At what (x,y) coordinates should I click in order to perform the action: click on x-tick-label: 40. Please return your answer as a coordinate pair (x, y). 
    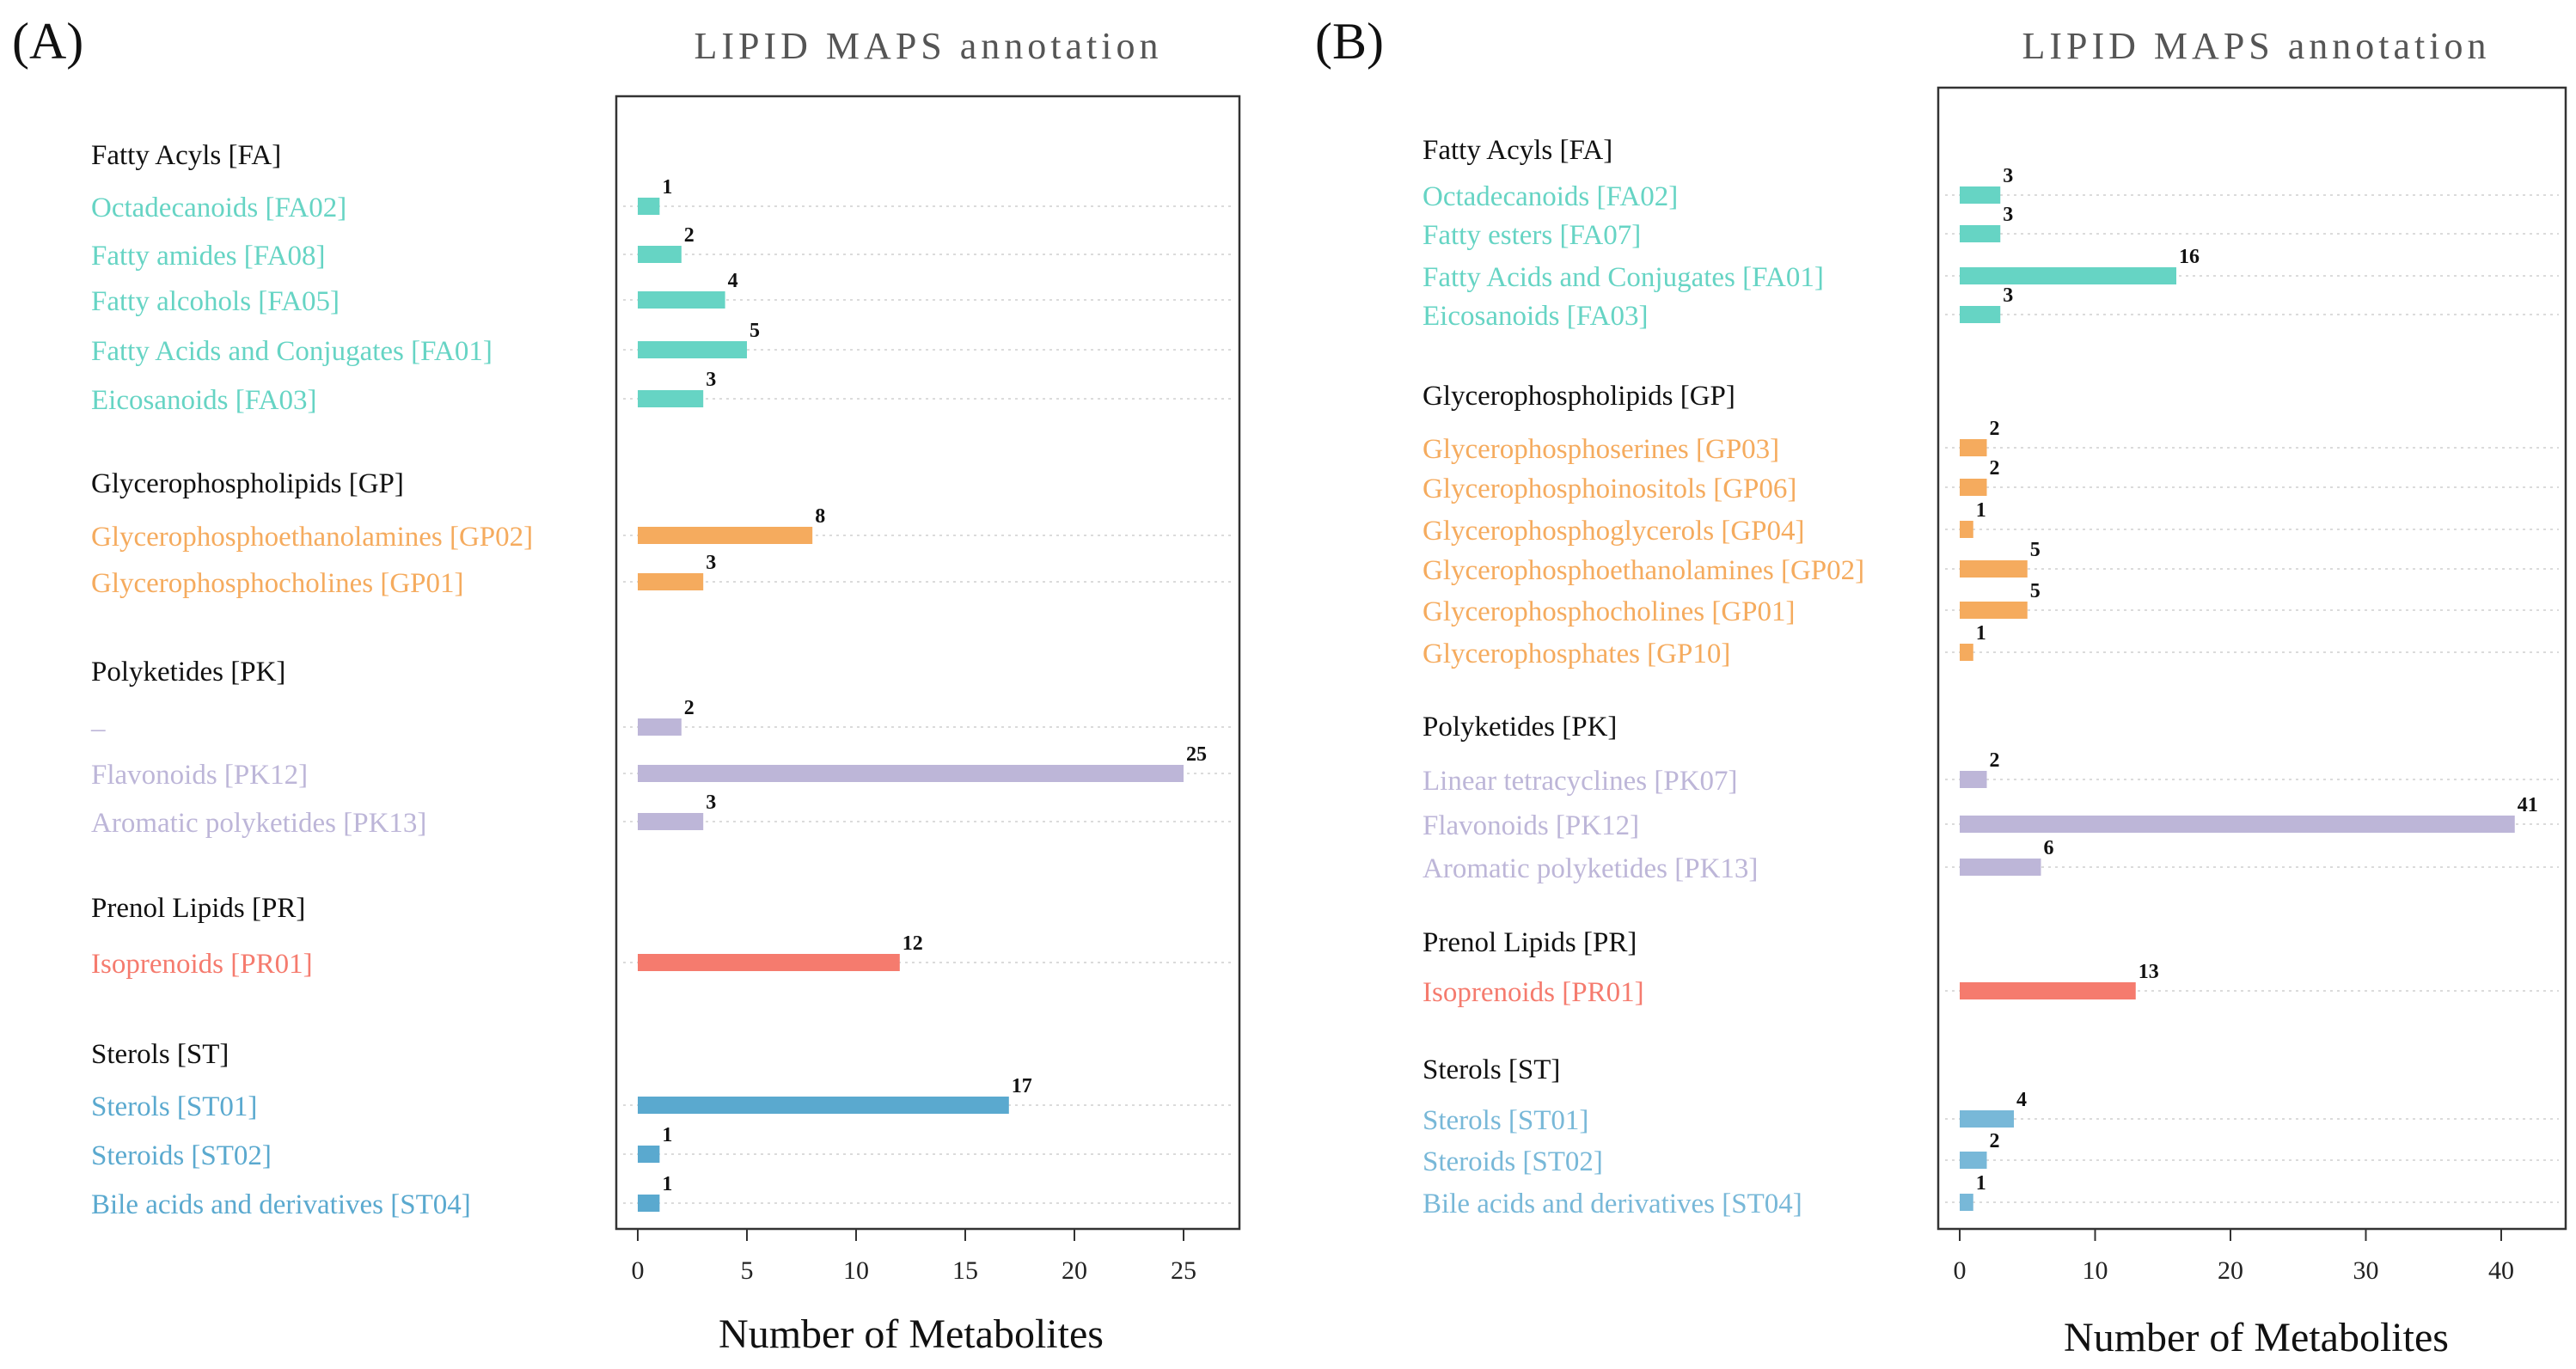
    Looking at the image, I should click on (2501, 1270).